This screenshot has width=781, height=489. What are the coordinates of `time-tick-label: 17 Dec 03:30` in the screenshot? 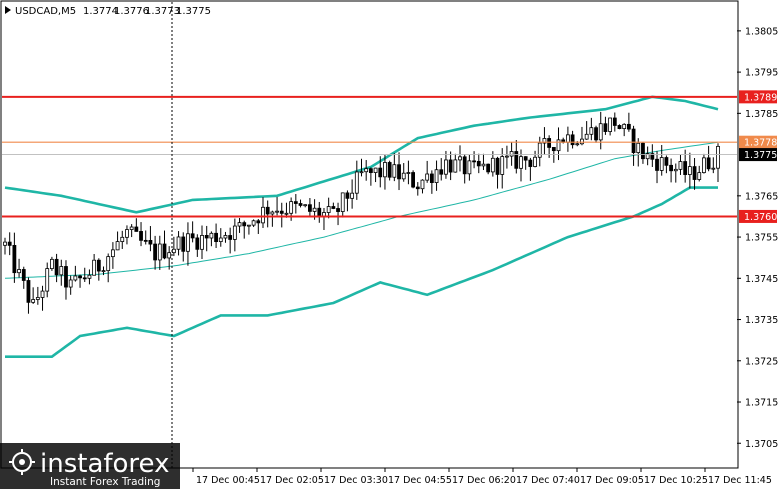 It's located at (356, 480).